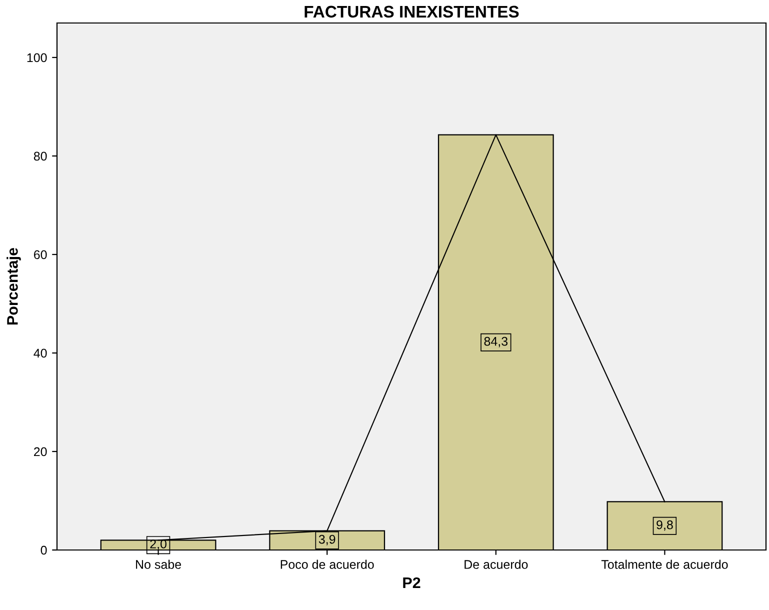 The height and width of the screenshot is (610, 769). I want to click on data-label: 9,8, so click(664, 525).